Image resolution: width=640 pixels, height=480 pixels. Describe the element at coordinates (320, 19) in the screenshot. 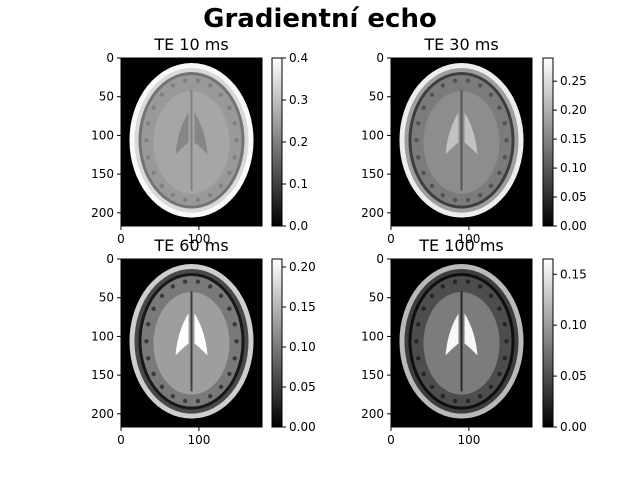

I see `figure-title: Gradientní echo` at that location.